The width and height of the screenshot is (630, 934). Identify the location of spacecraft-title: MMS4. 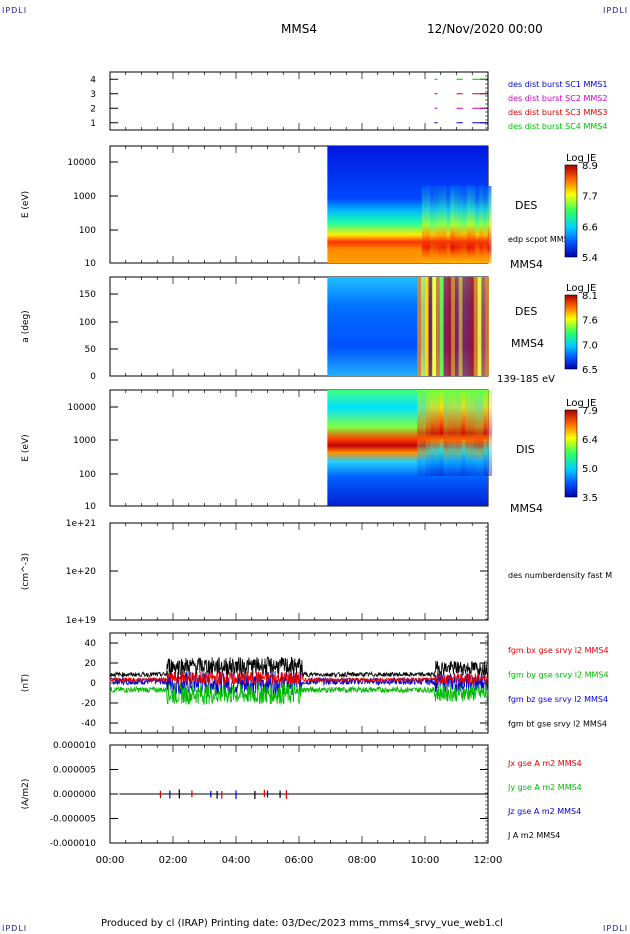
(299, 29).